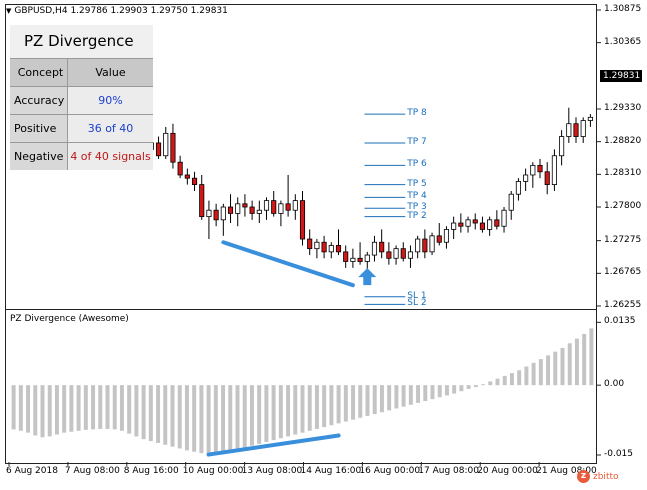 The image size is (647, 490). What do you see at coordinates (417, 196) in the screenshot?
I see `level-label: TP 4` at bounding box center [417, 196].